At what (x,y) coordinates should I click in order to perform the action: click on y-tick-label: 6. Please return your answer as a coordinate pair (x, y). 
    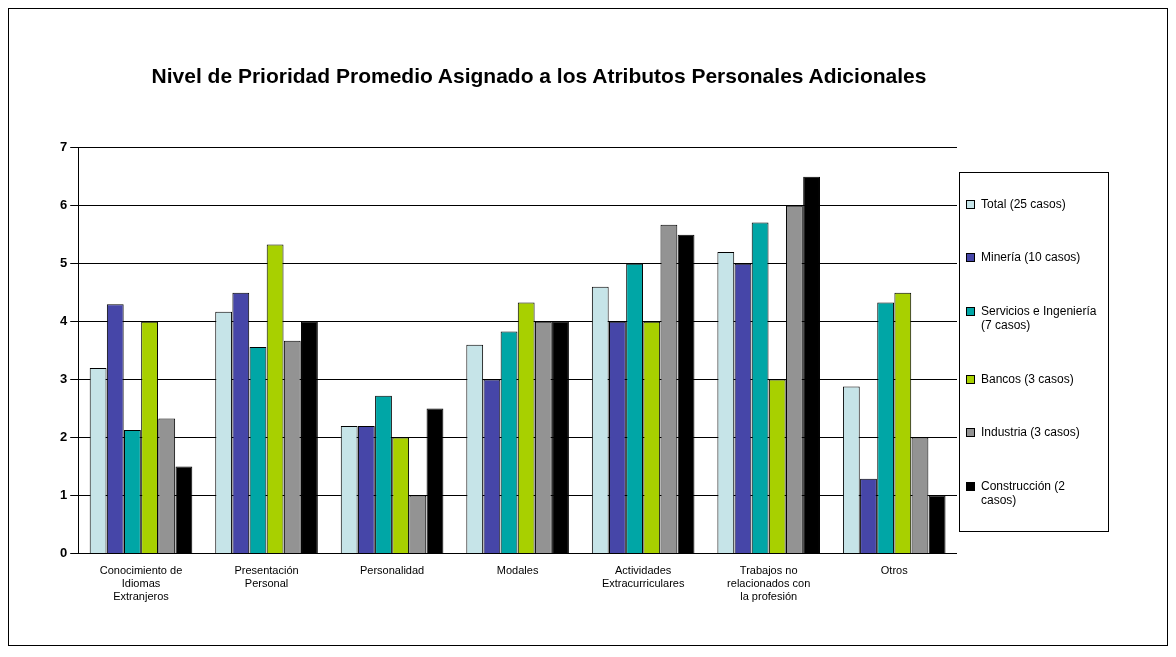
    Looking at the image, I should click on (64, 205).